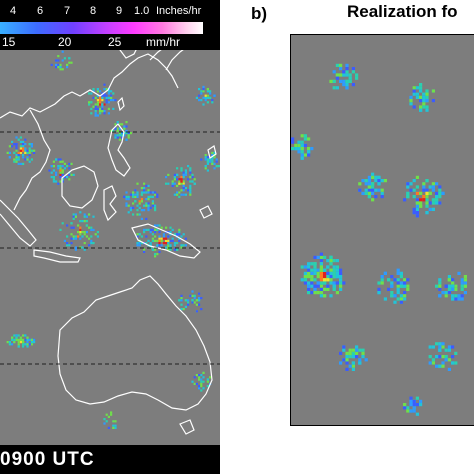 The width and height of the screenshot is (474, 474). What do you see at coordinates (135, 343) in the screenshot?
I see `australia-coastline` at bounding box center [135, 343].